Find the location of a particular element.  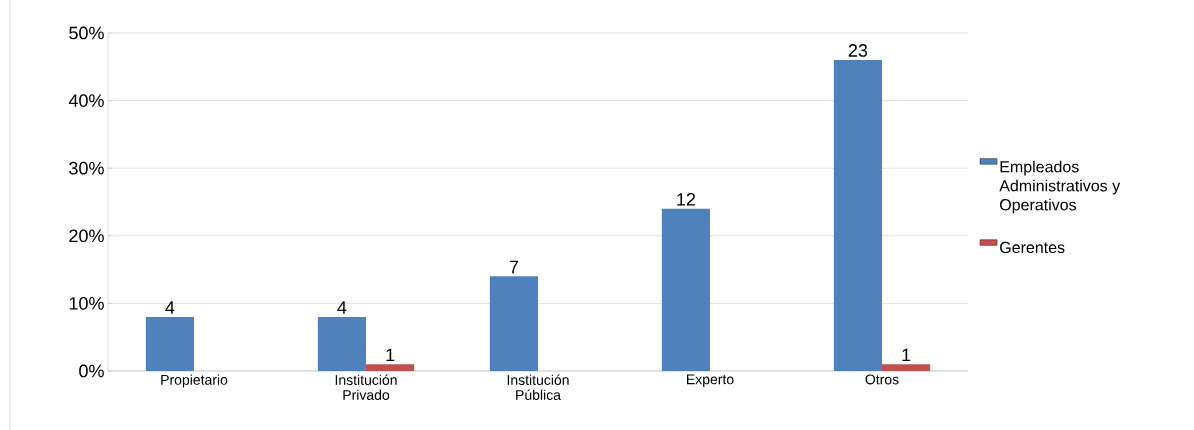

x-tick-label: Otros is located at coordinates (882, 379).